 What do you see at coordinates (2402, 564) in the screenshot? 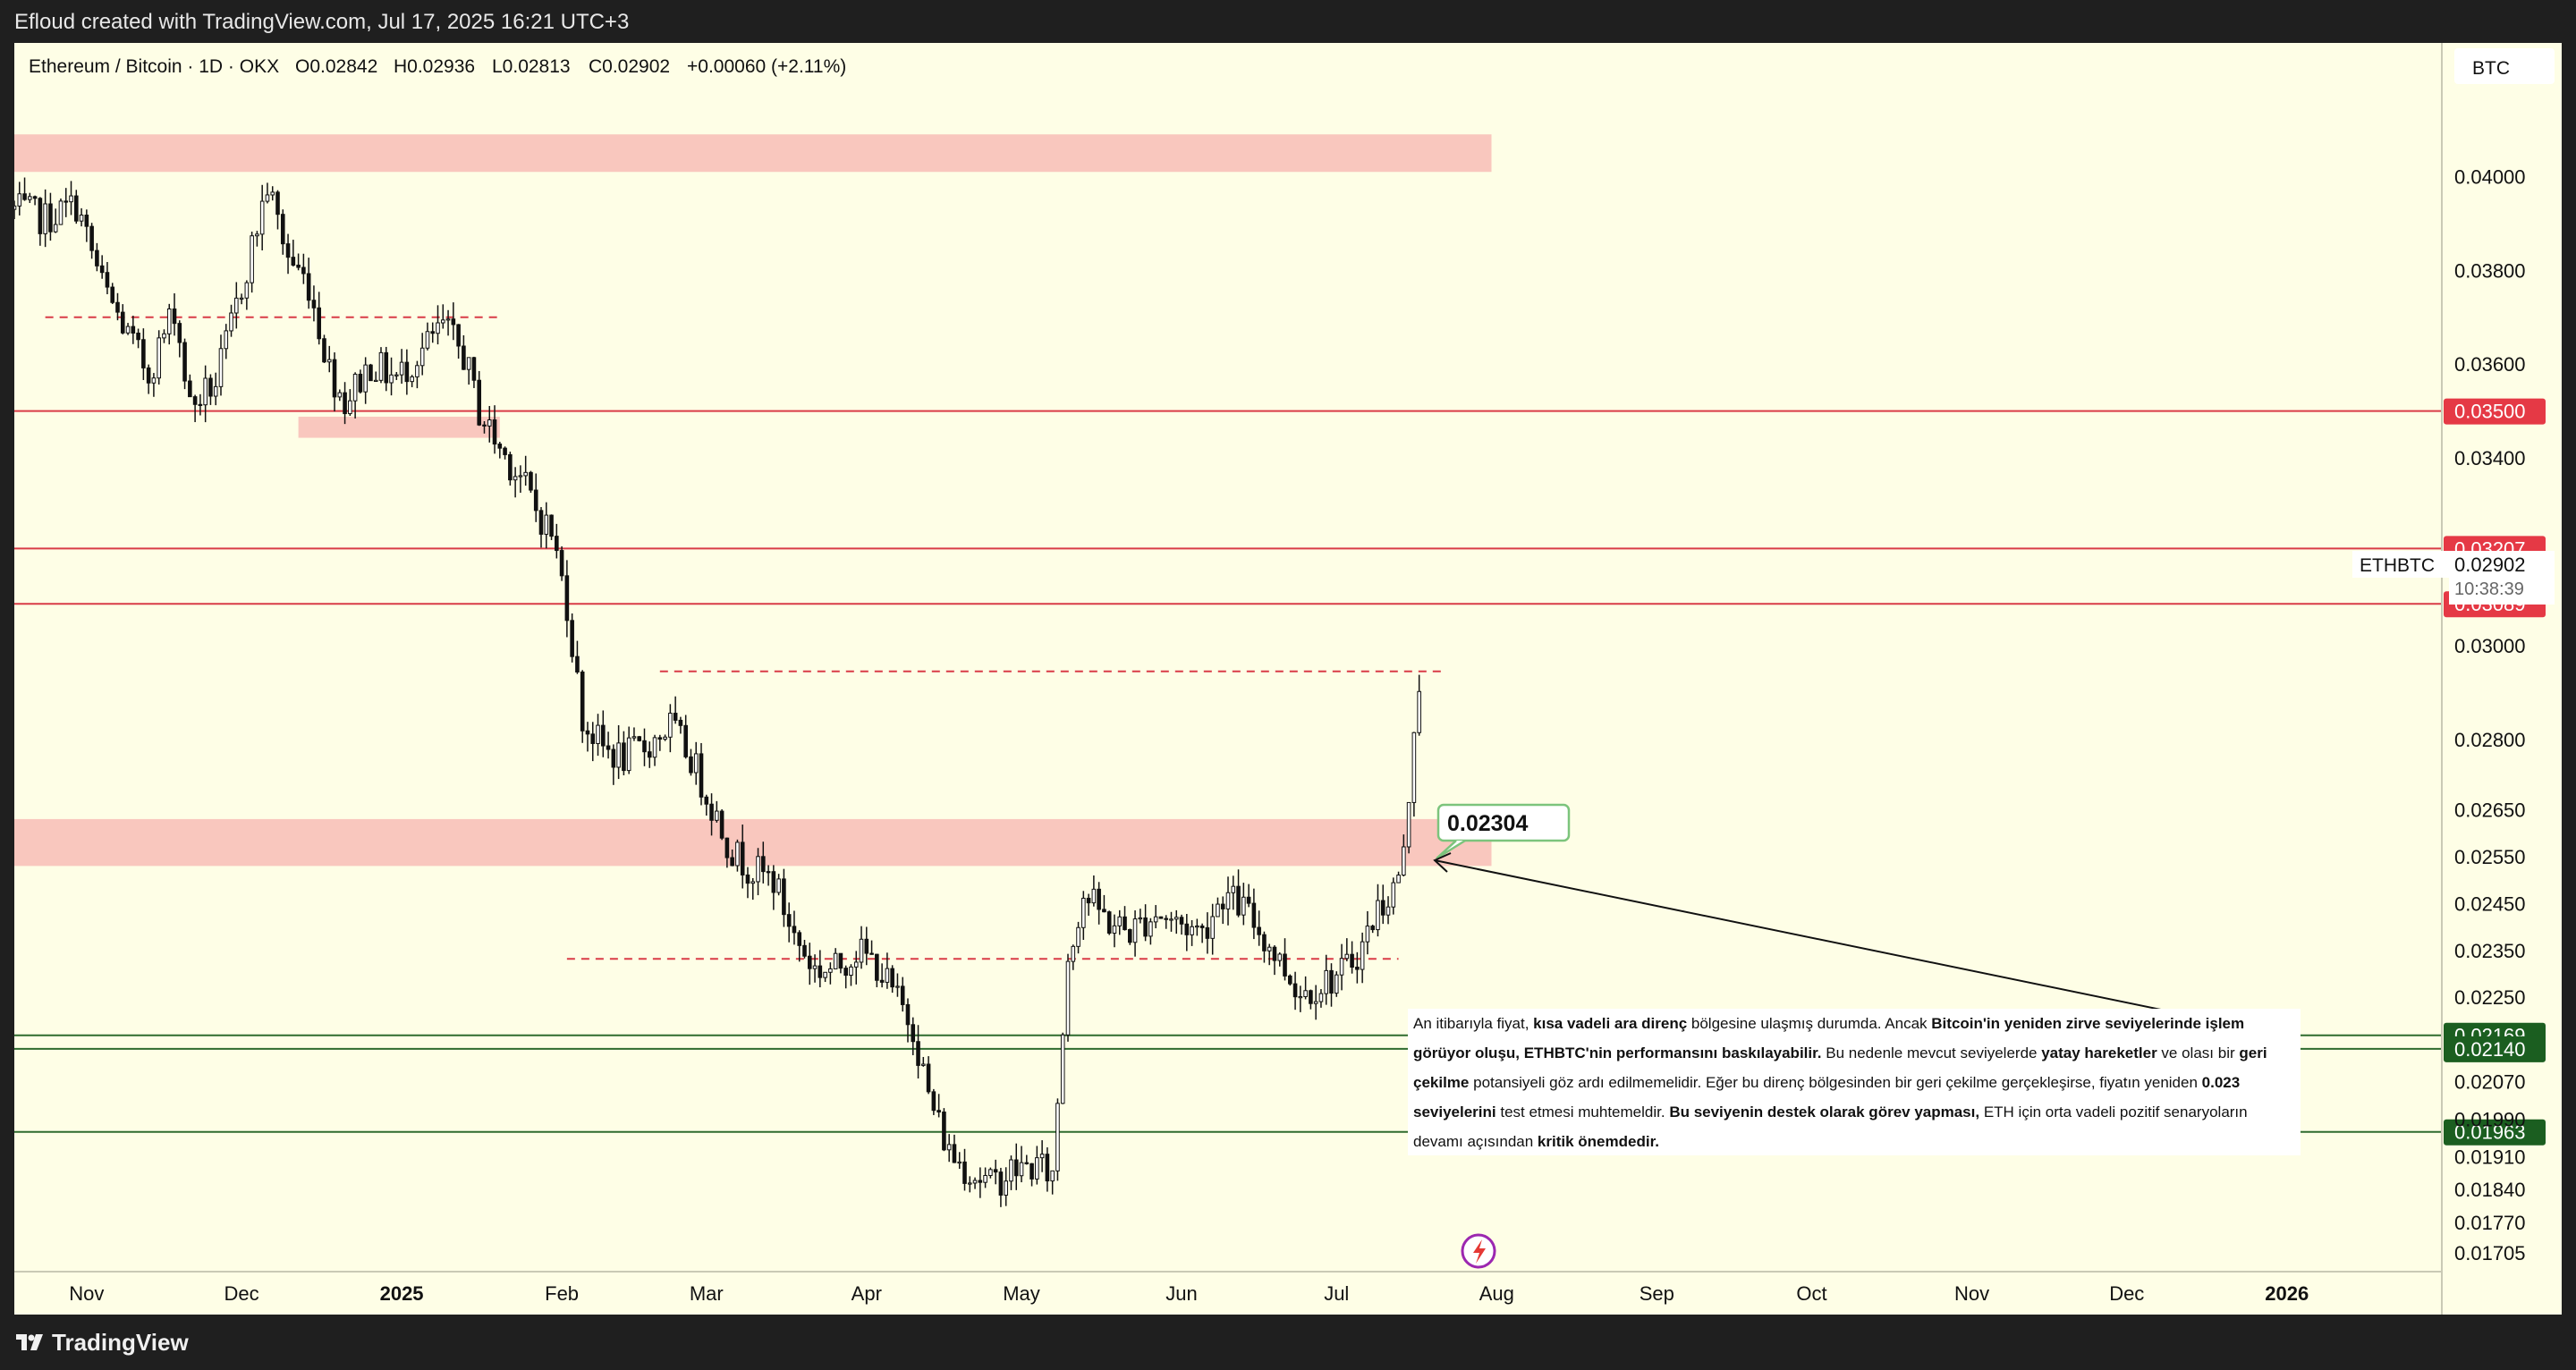
I see `ticker-label-bg` at bounding box center [2402, 564].